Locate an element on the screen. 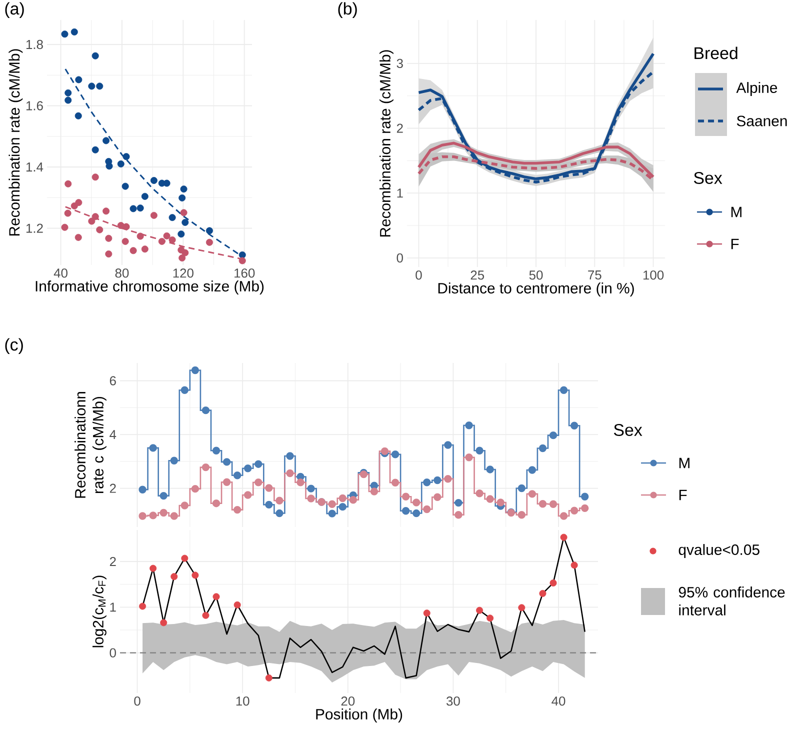 The width and height of the screenshot is (797, 740). text: M is located at coordinates (736, 212).